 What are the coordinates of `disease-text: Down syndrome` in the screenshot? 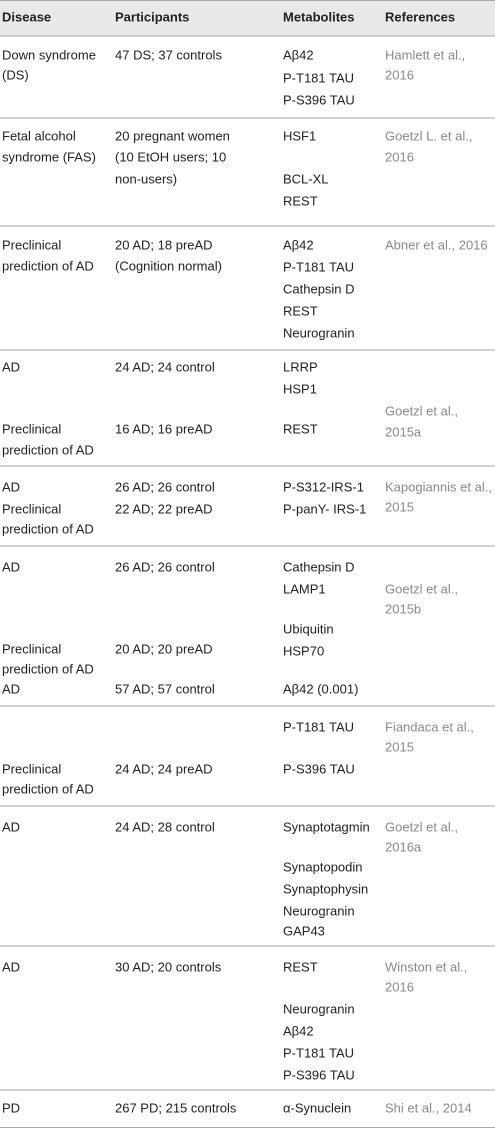 It's located at (49, 54).